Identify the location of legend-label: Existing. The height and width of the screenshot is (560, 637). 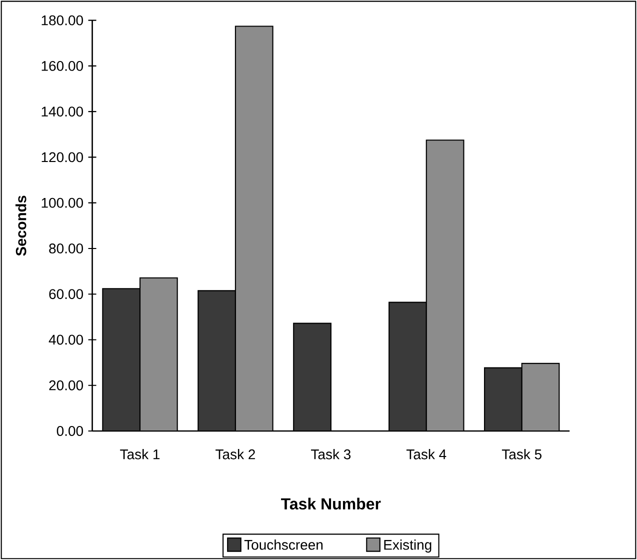
(408, 546).